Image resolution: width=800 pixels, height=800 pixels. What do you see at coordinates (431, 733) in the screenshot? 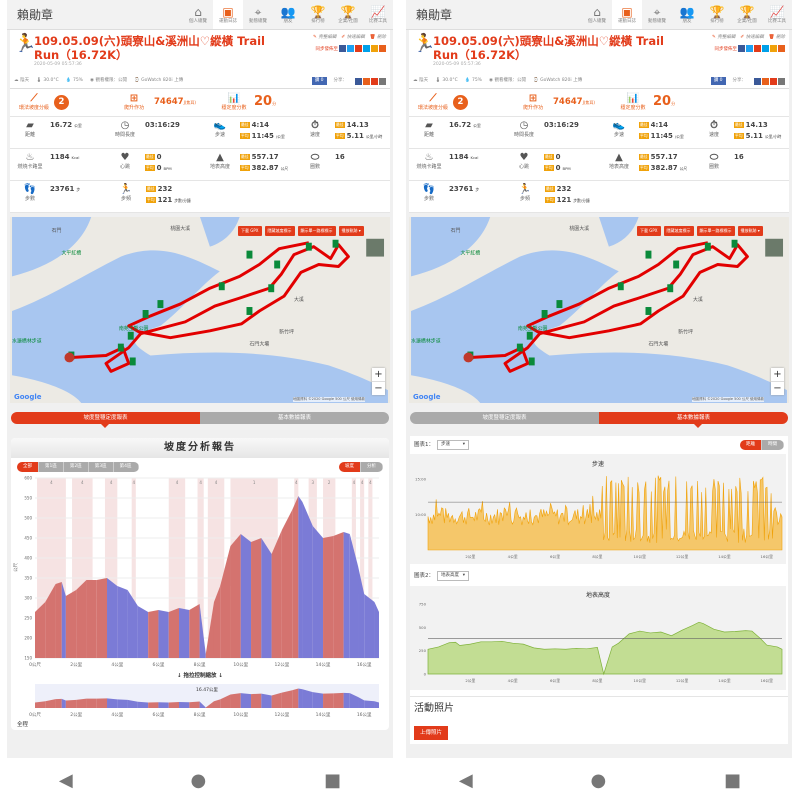
I see `upload-photo-button: 上傳照片` at bounding box center [431, 733].